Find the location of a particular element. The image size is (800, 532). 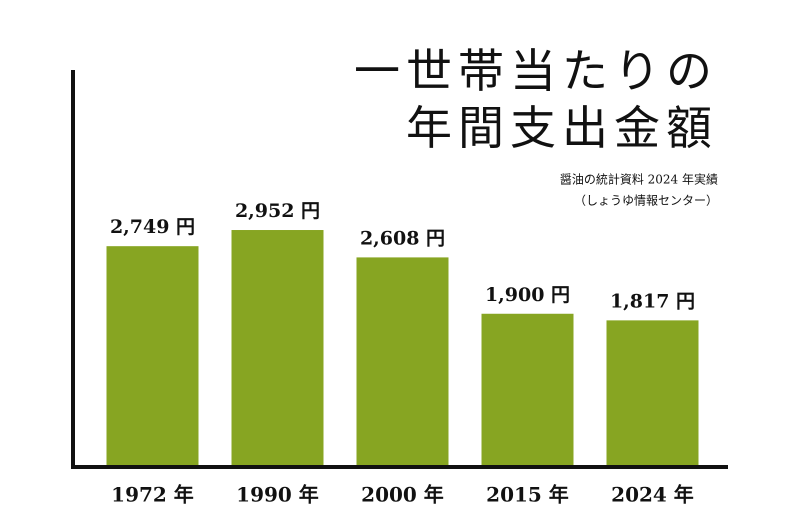

source: 醤油の統計資料 2024 年実績 is located at coordinates (639, 179).